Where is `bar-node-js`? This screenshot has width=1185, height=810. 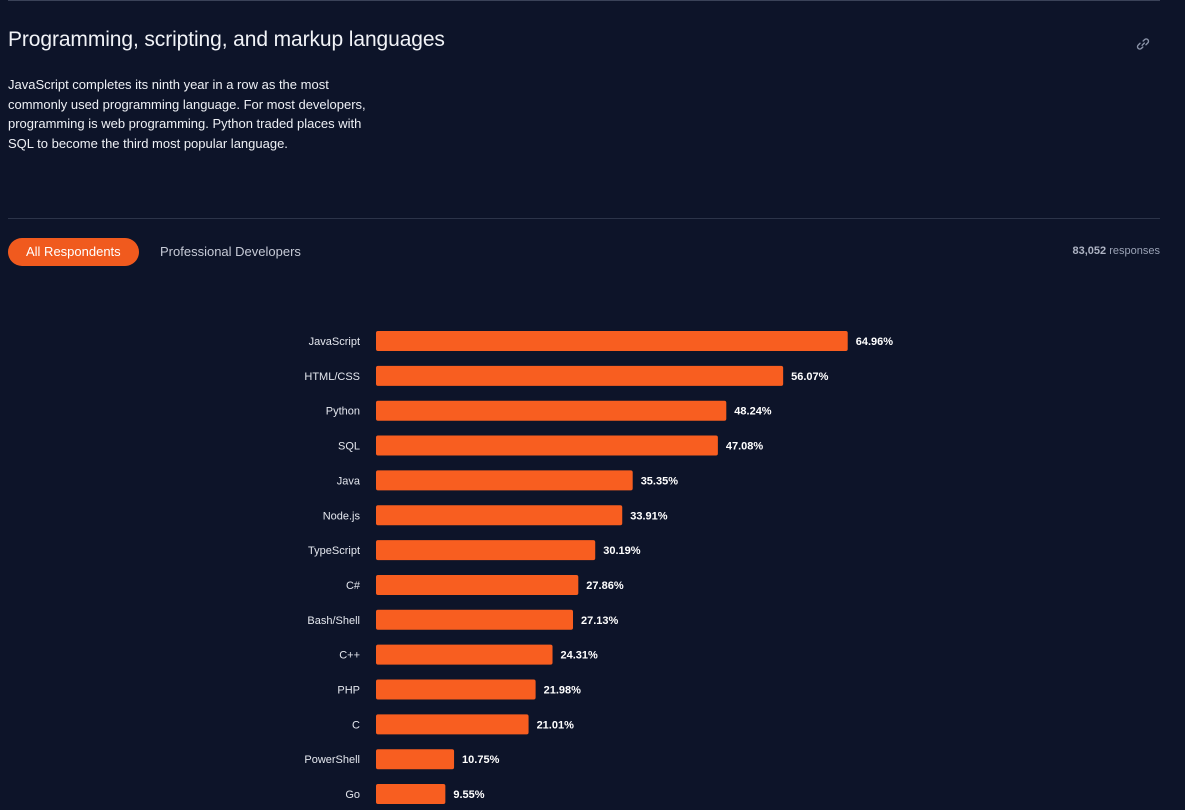
bar-node-js is located at coordinates (499, 515).